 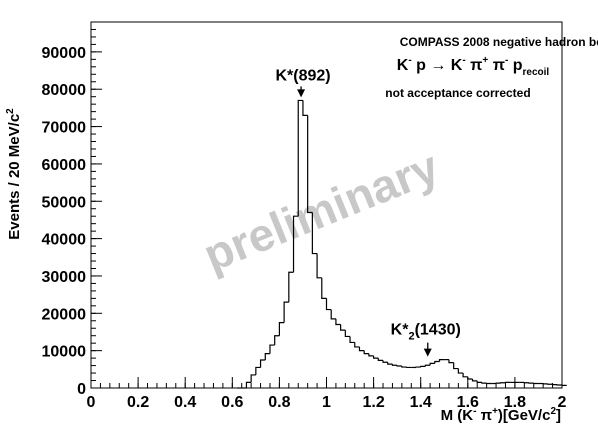 What do you see at coordinates (81, 389) in the screenshot?
I see `y-tick-label: 0` at bounding box center [81, 389].